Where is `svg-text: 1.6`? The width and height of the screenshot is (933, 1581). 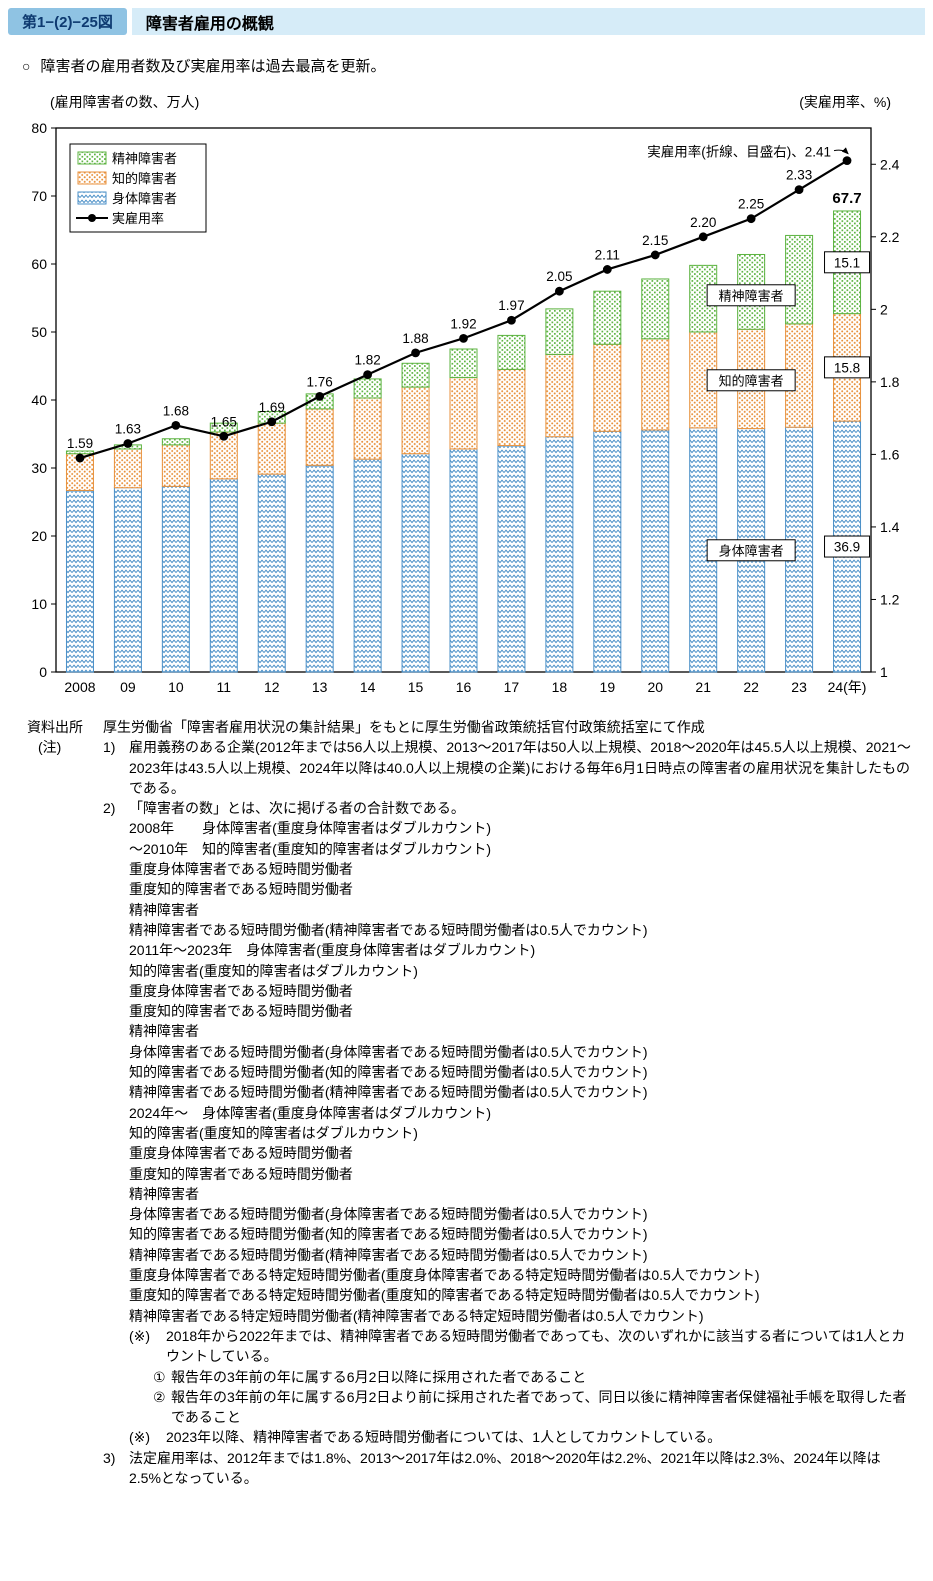
svg-text: 1.6 is located at coordinates (890, 454).